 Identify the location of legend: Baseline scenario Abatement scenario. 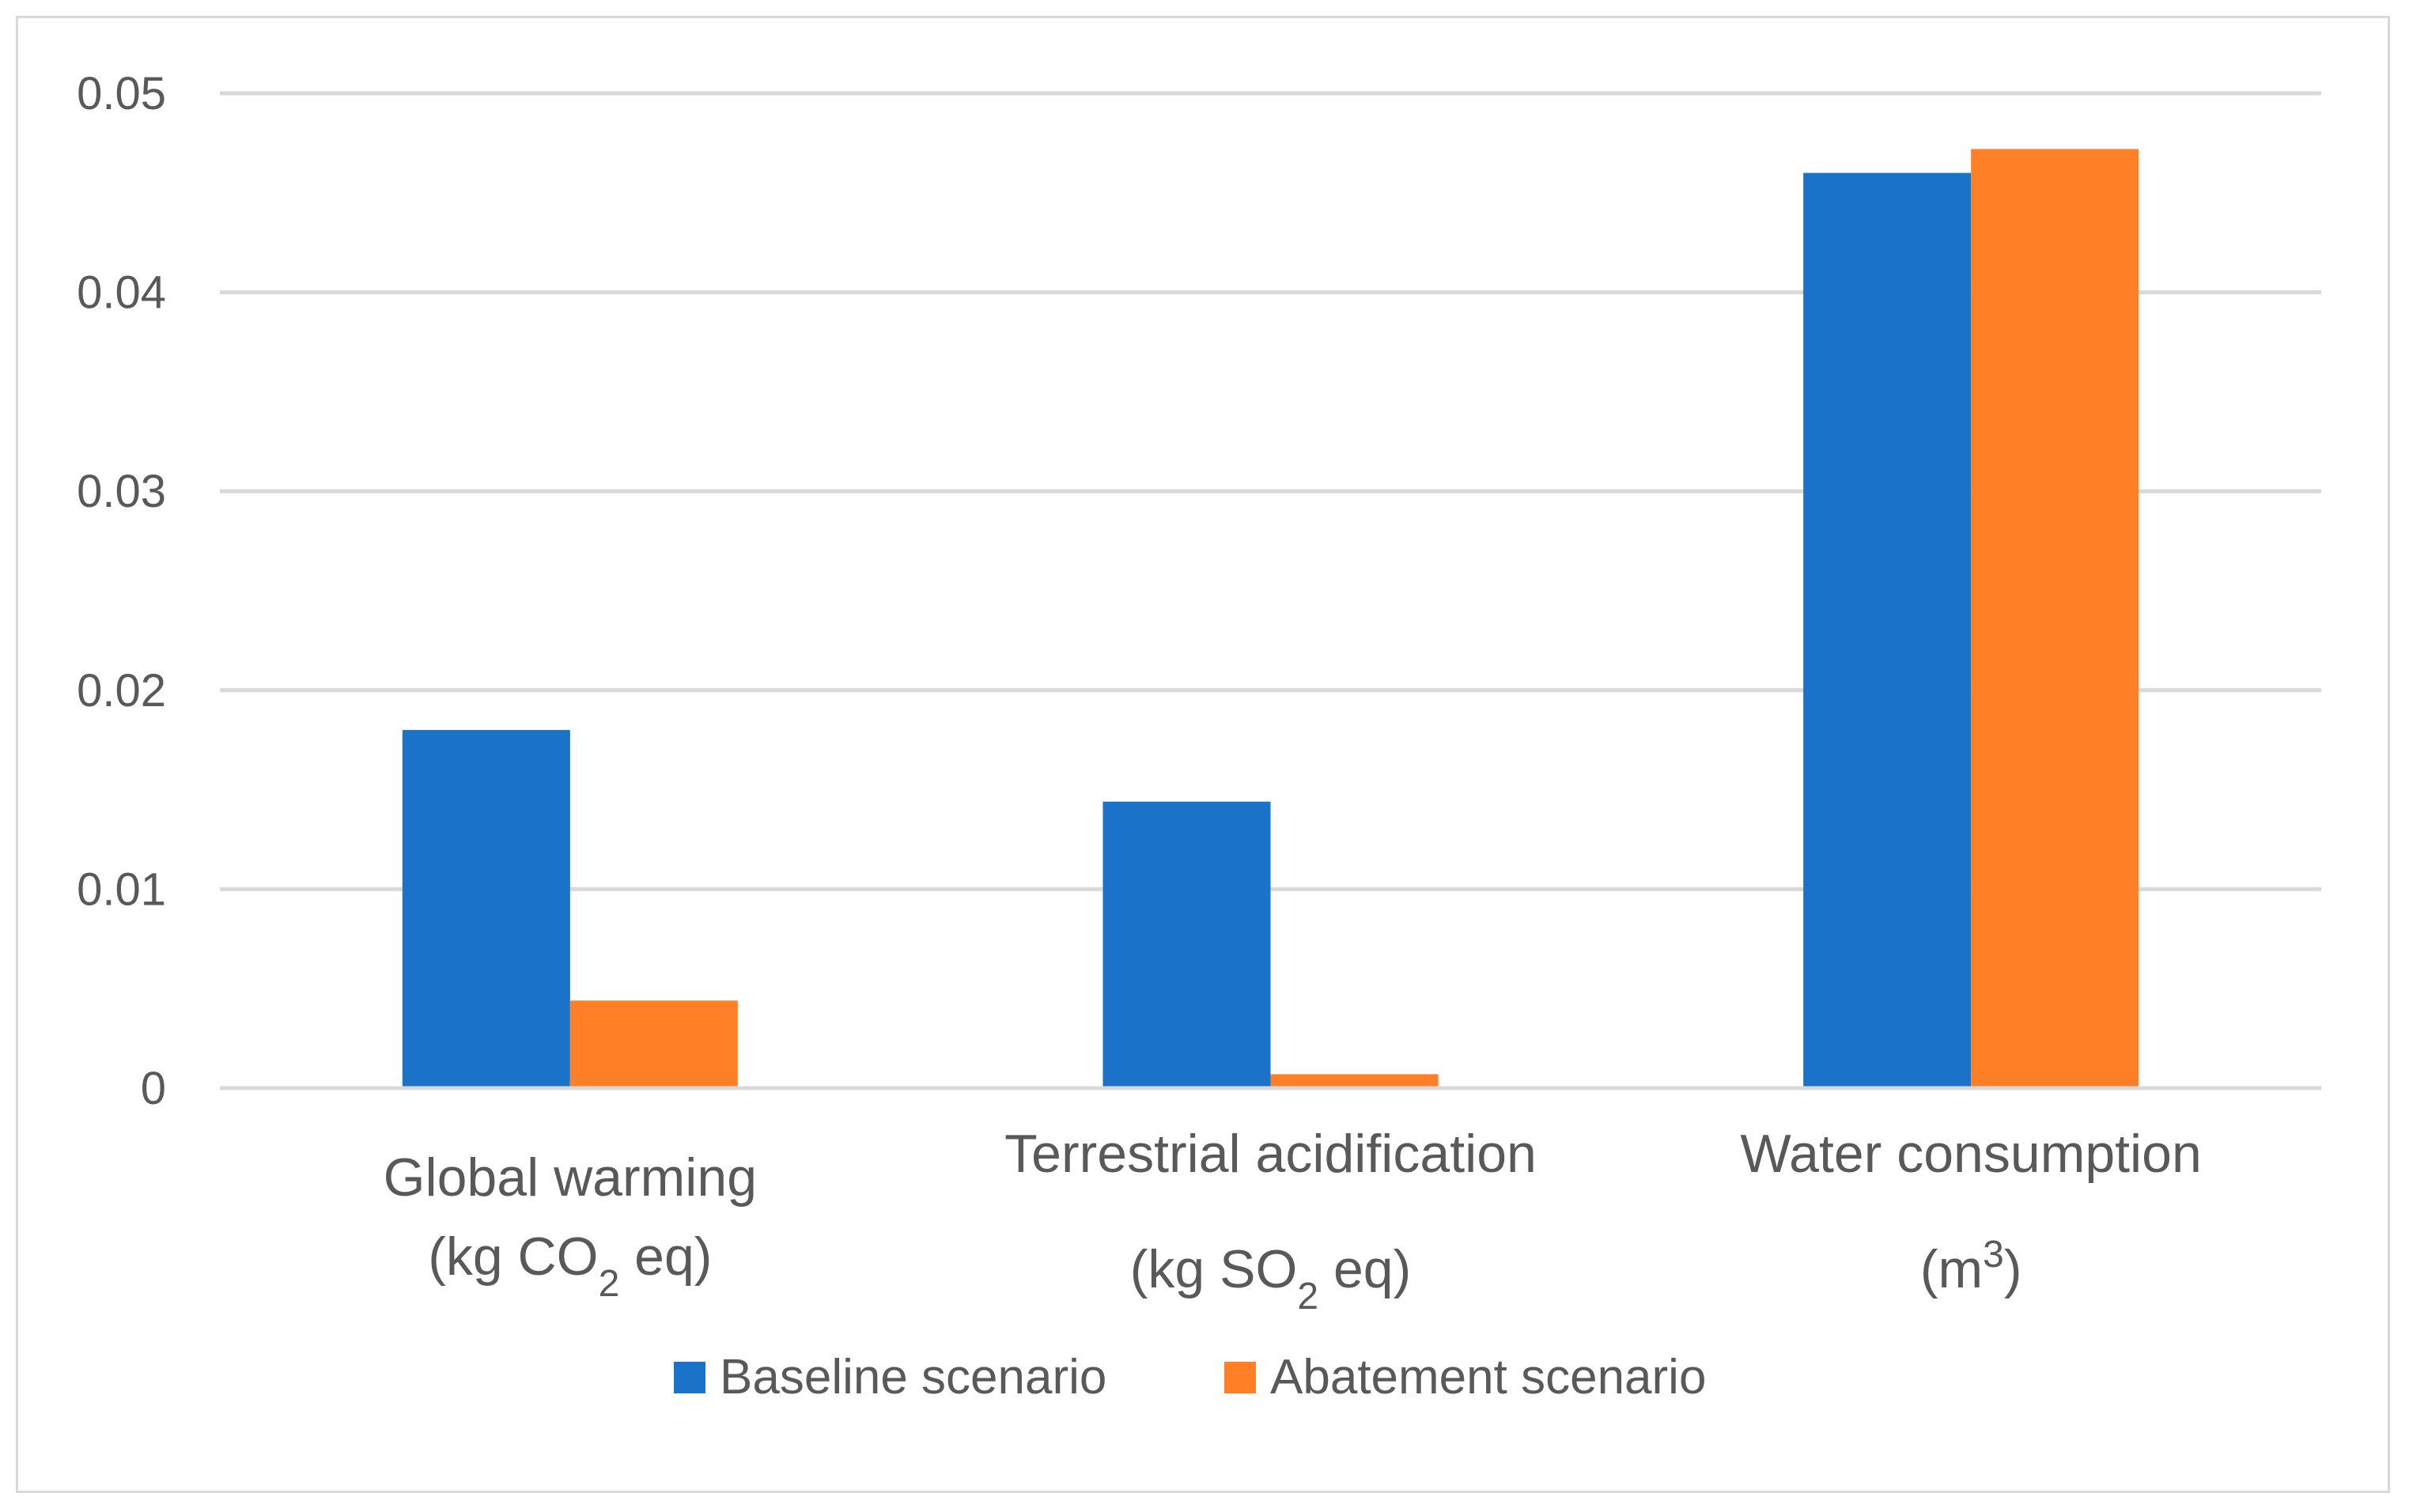
(1190, 1377).